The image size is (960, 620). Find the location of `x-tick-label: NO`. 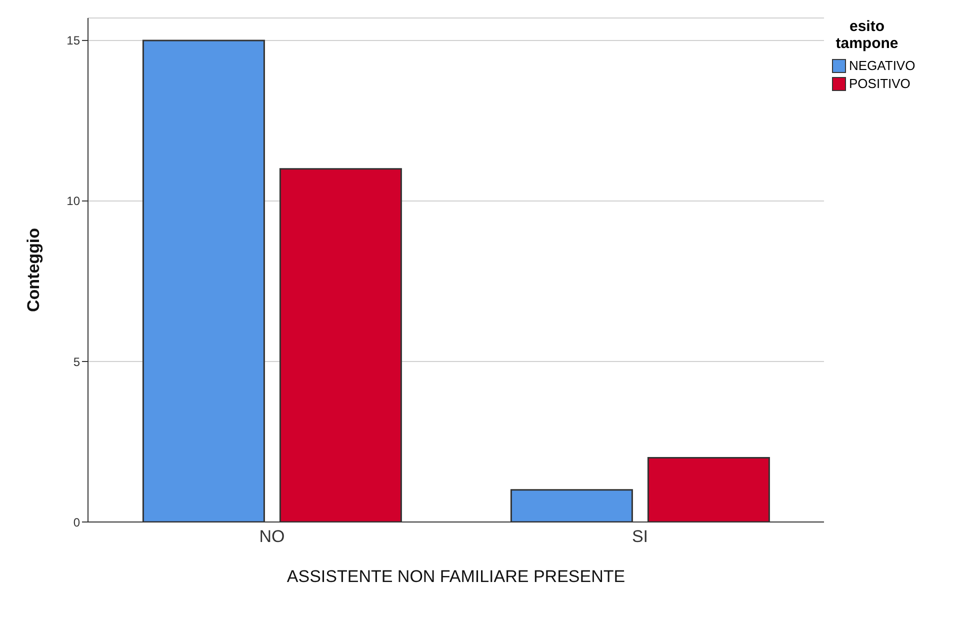

x-tick-label: NO is located at coordinates (272, 536).